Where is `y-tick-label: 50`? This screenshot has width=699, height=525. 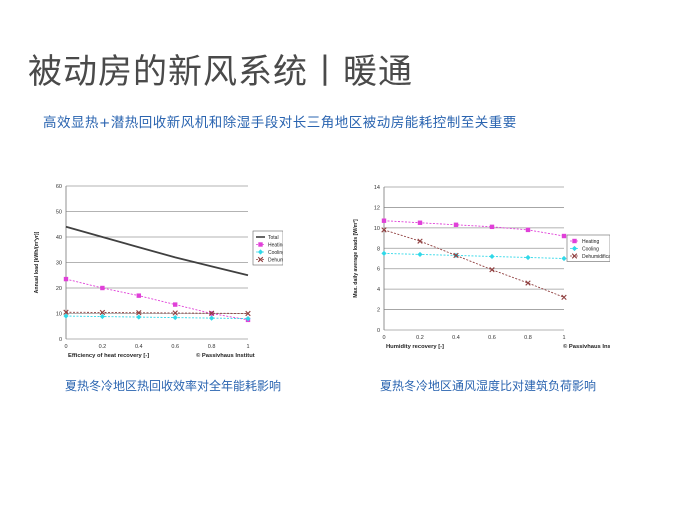
y-tick-label: 50 is located at coordinates (59, 213).